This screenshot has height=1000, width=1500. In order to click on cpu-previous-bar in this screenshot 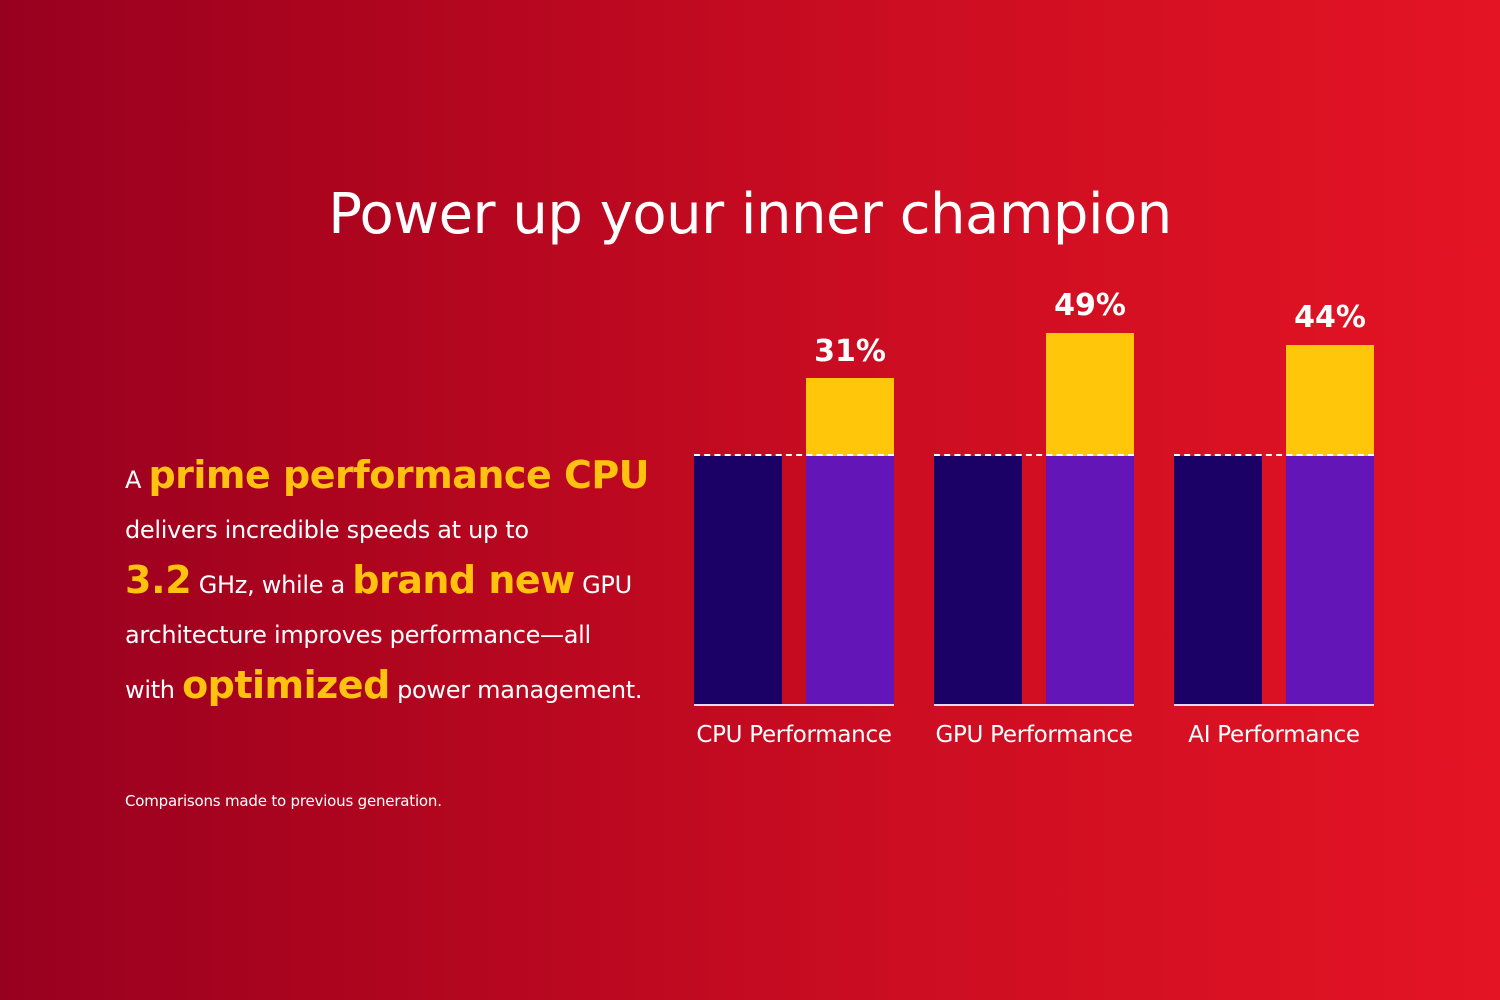, I will do `click(738, 580)`.